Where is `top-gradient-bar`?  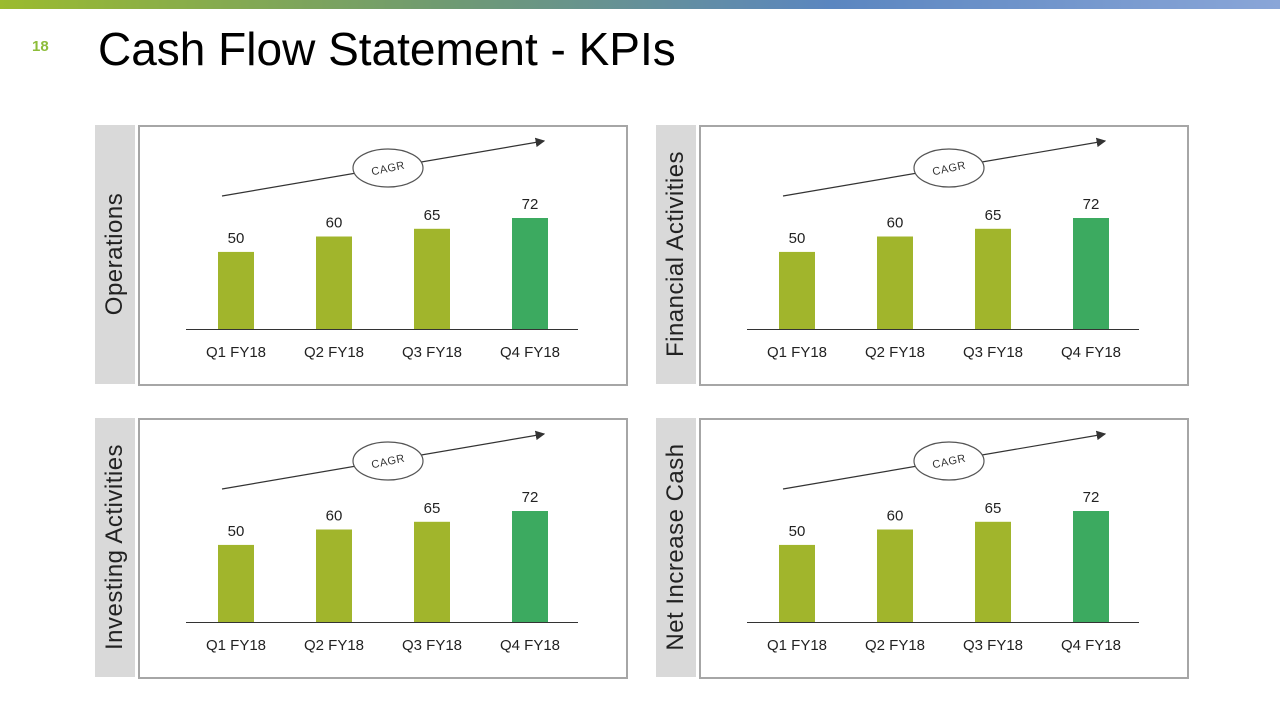 top-gradient-bar is located at coordinates (640, 4).